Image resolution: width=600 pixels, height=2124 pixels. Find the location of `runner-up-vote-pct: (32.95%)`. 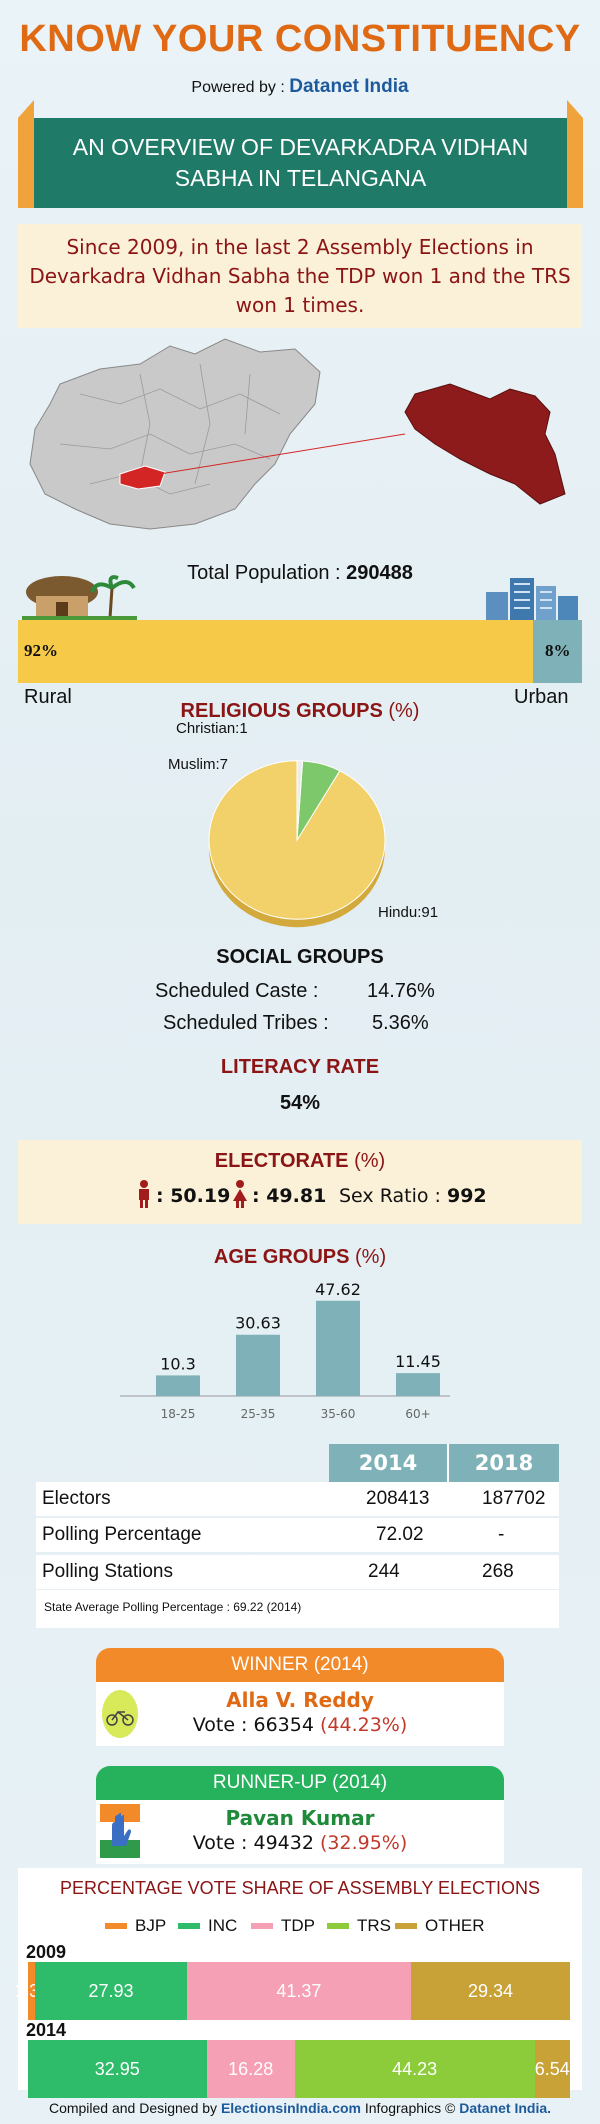

runner-up-vote-pct: (32.95%) is located at coordinates (363, 1843).